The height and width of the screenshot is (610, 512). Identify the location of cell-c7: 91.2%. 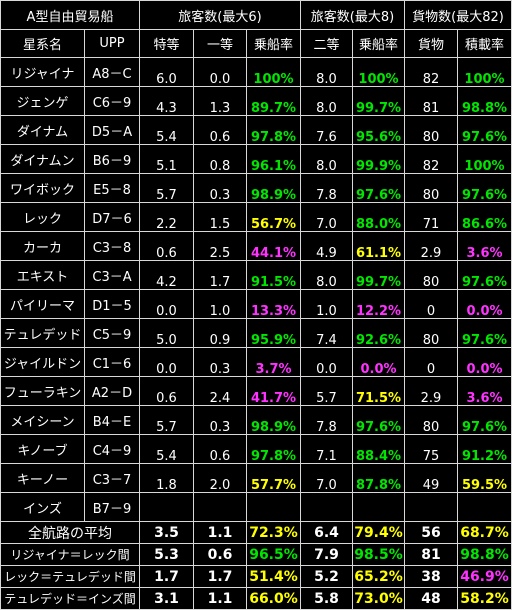
(485, 449).